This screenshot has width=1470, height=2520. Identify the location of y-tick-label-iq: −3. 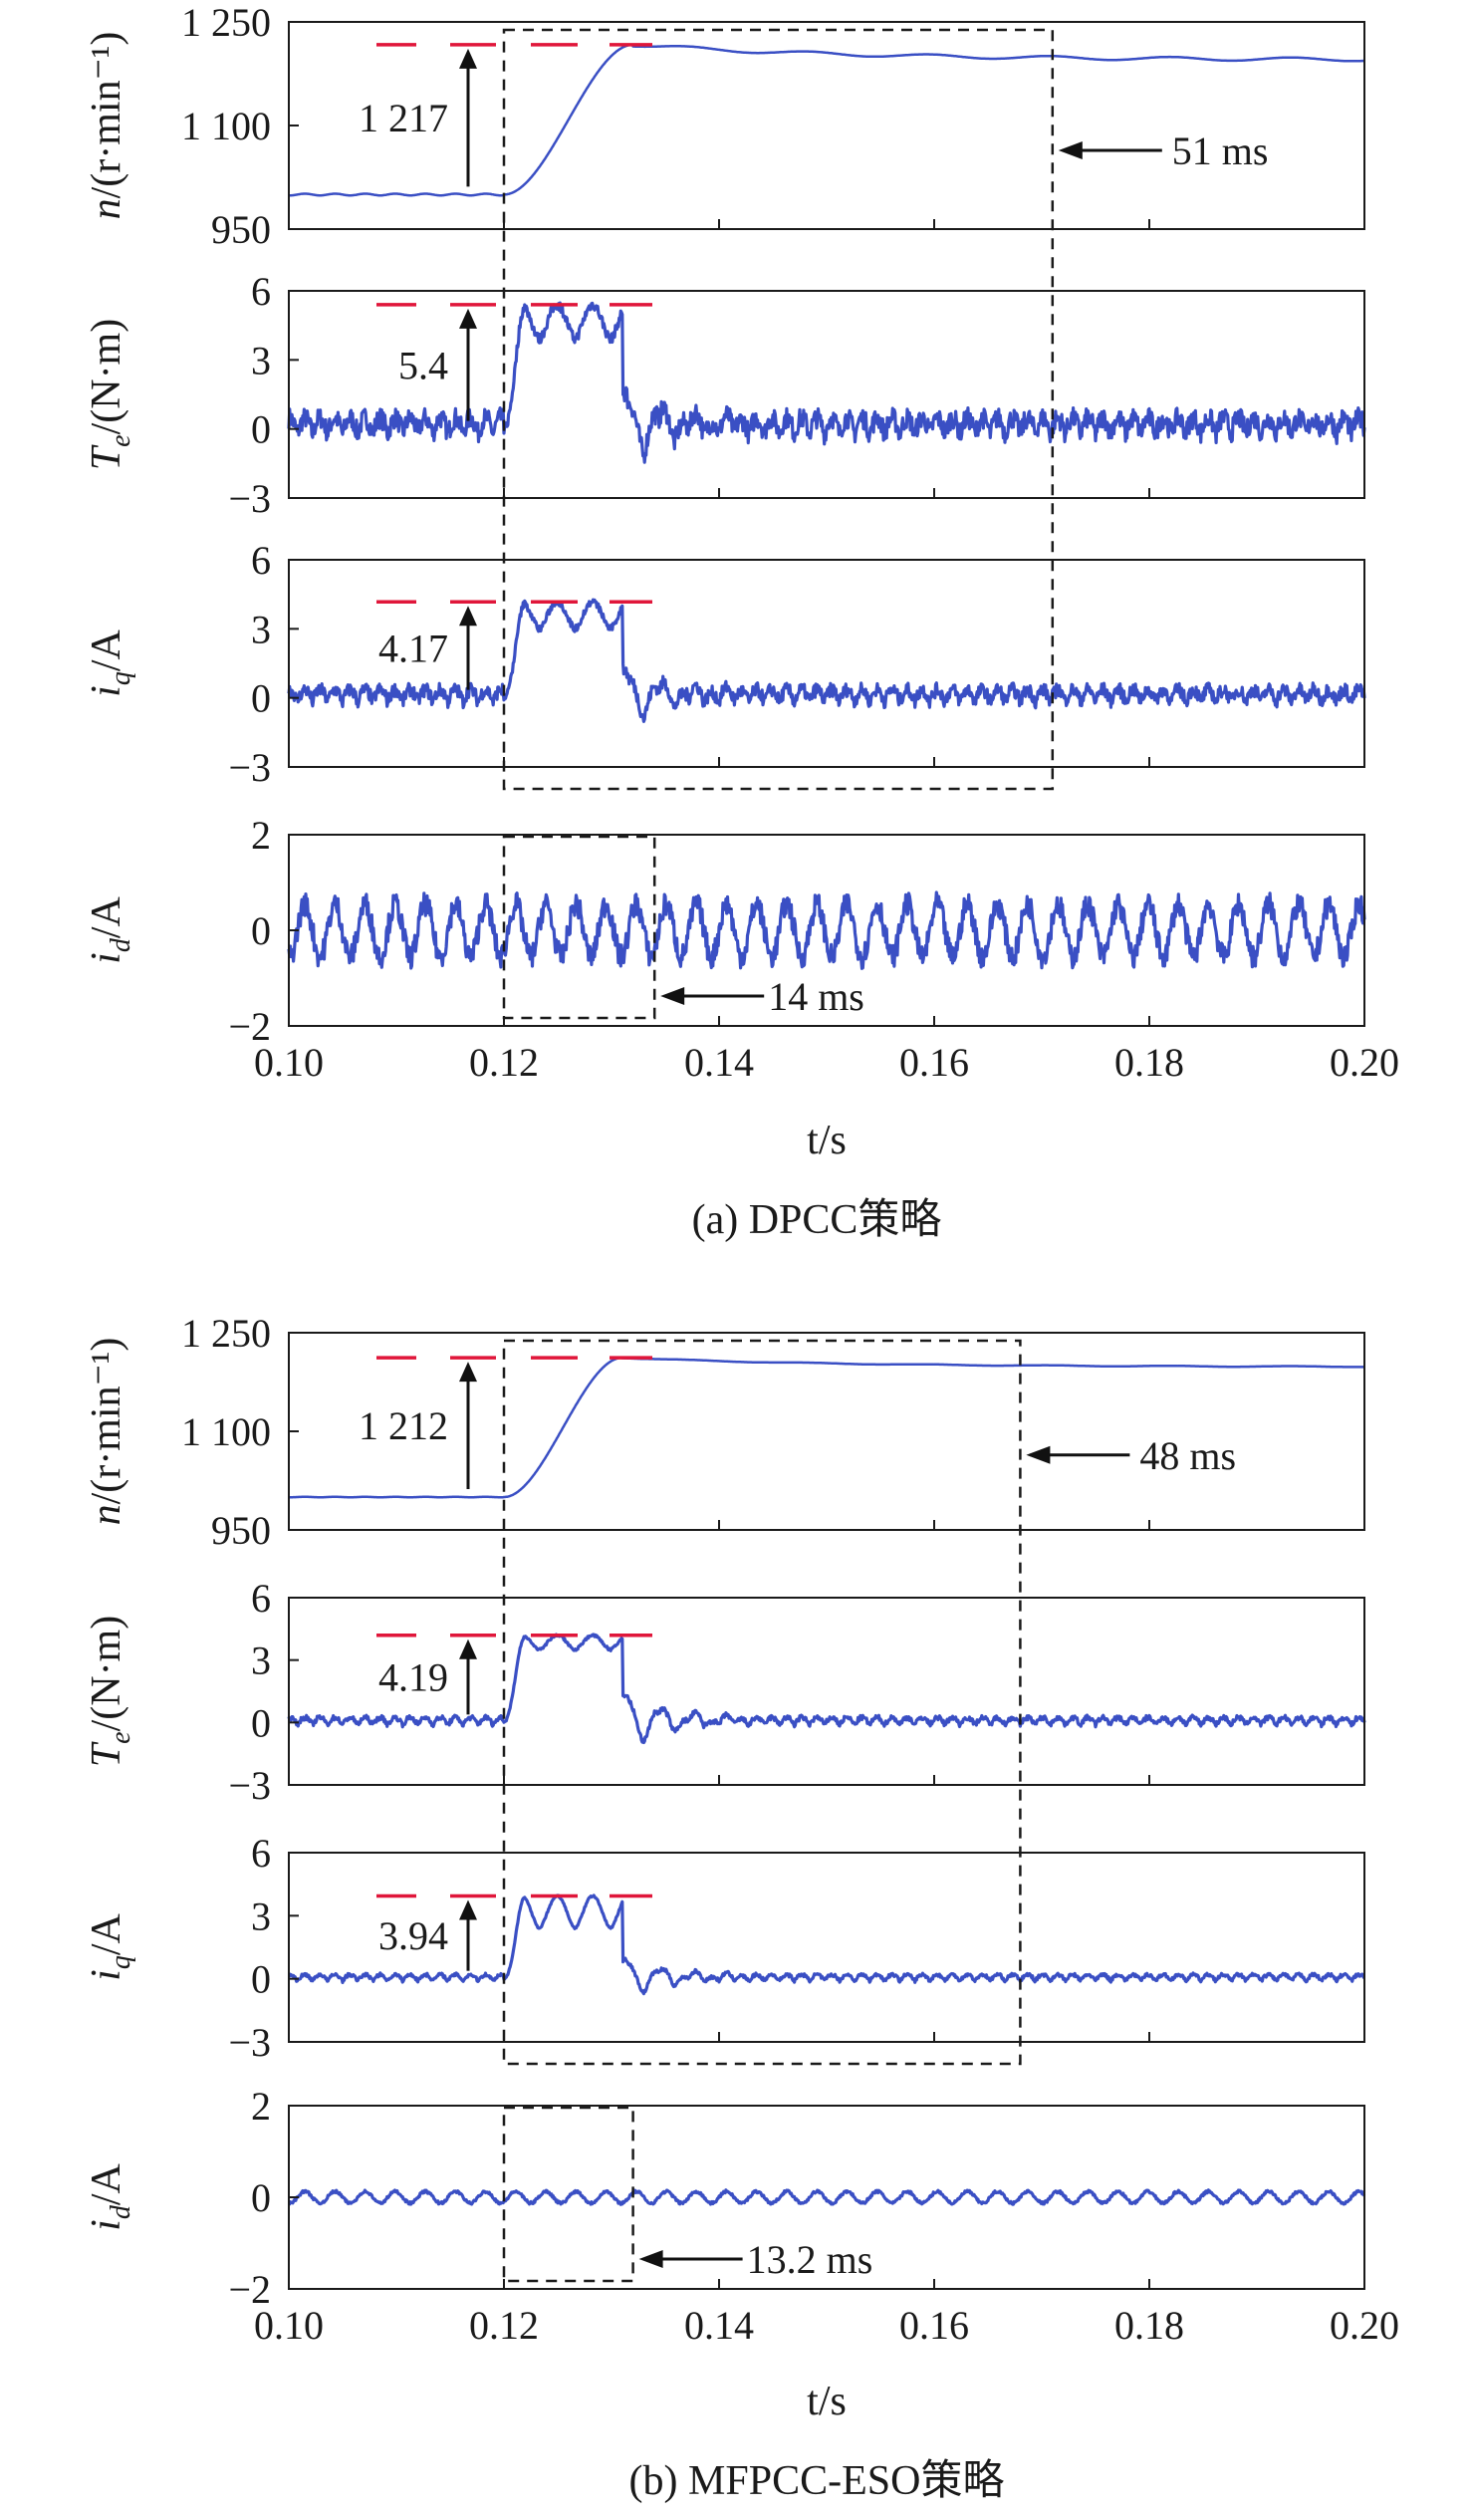
(250, 767).